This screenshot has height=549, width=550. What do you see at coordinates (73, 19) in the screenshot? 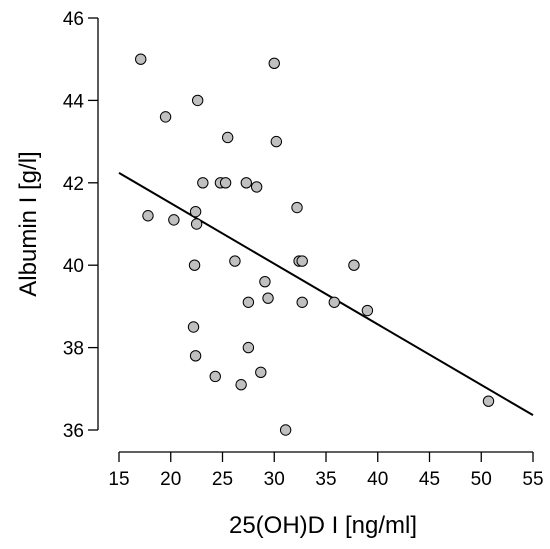
I see `y-tick-label: 46` at bounding box center [73, 19].